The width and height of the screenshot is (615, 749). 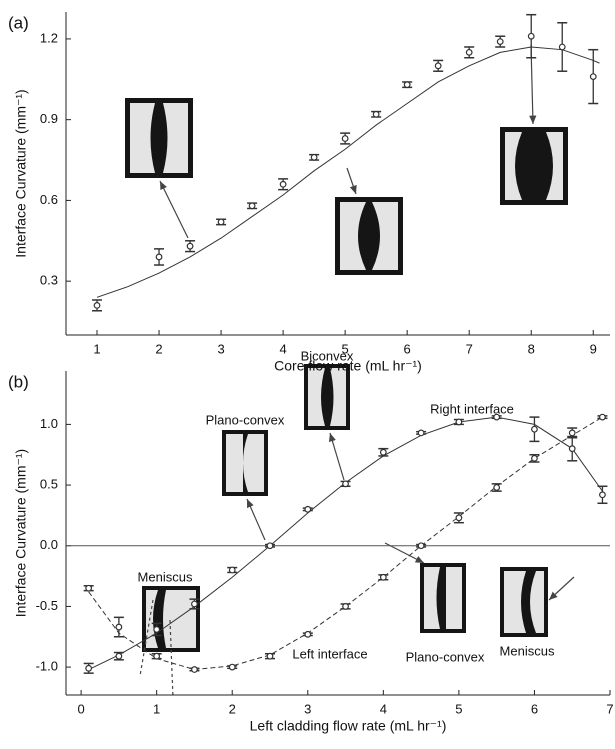 I want to click on panel-label: (b), so click(x=18, y=381).